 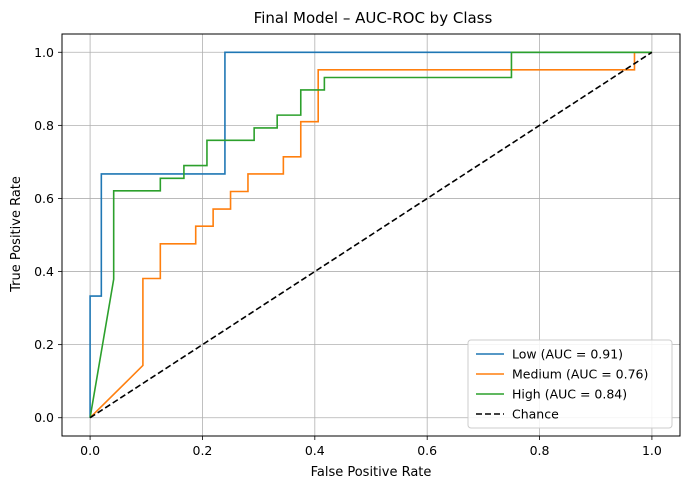 I want to click on y-tick-label: 0.2, so click(x=44, y=344).